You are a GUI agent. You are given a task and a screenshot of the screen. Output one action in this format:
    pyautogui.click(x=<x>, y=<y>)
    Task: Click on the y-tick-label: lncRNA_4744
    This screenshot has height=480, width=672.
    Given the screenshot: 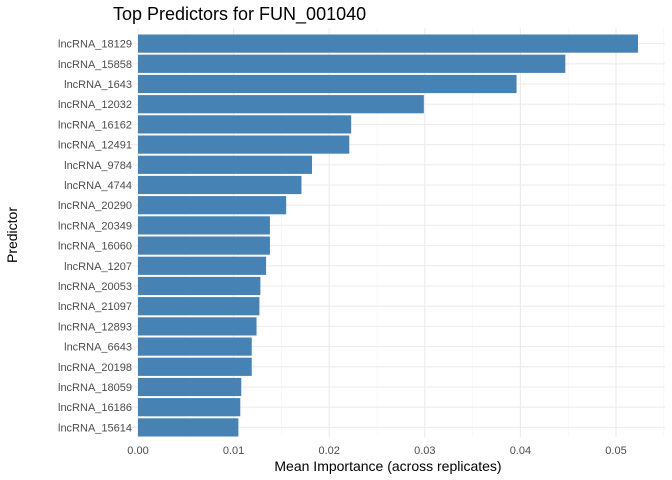 What is the action you would take?
    pyautogui.click(x=98, y=186)
    